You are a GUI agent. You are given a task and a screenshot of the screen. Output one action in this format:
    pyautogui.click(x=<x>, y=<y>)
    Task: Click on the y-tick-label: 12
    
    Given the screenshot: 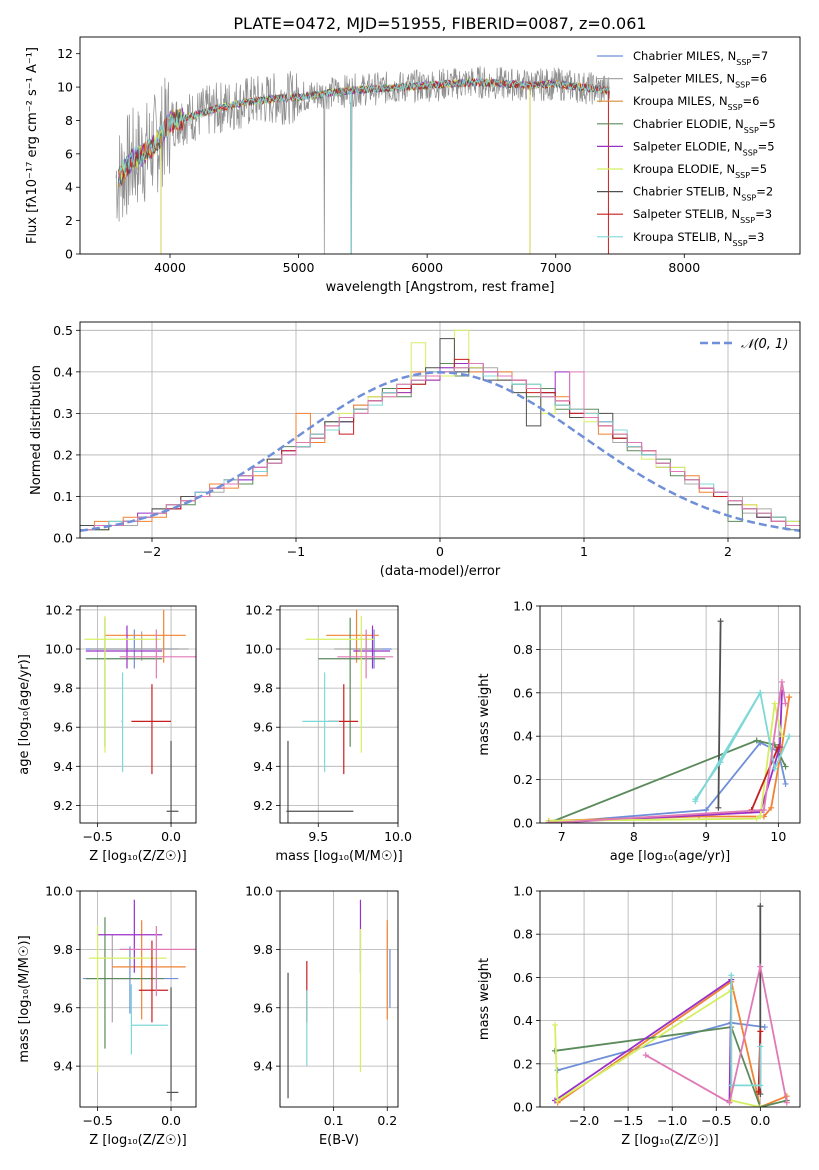 What is the action you would take?
    pyautogui.click(x=65, y=53)
    